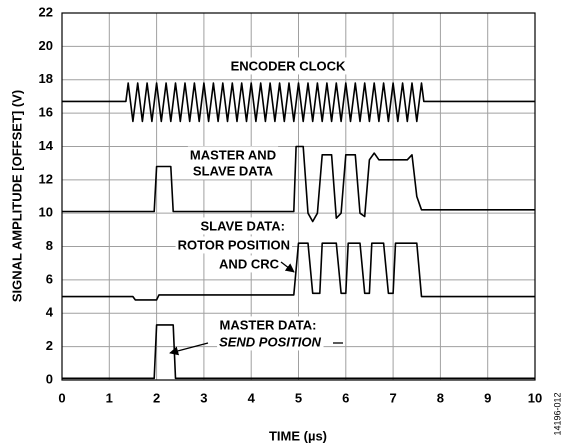  What do you see at coordinates (298, 397) in the screenshot?
I see `x-tick-label: 5` at bounding box center [298, 397].